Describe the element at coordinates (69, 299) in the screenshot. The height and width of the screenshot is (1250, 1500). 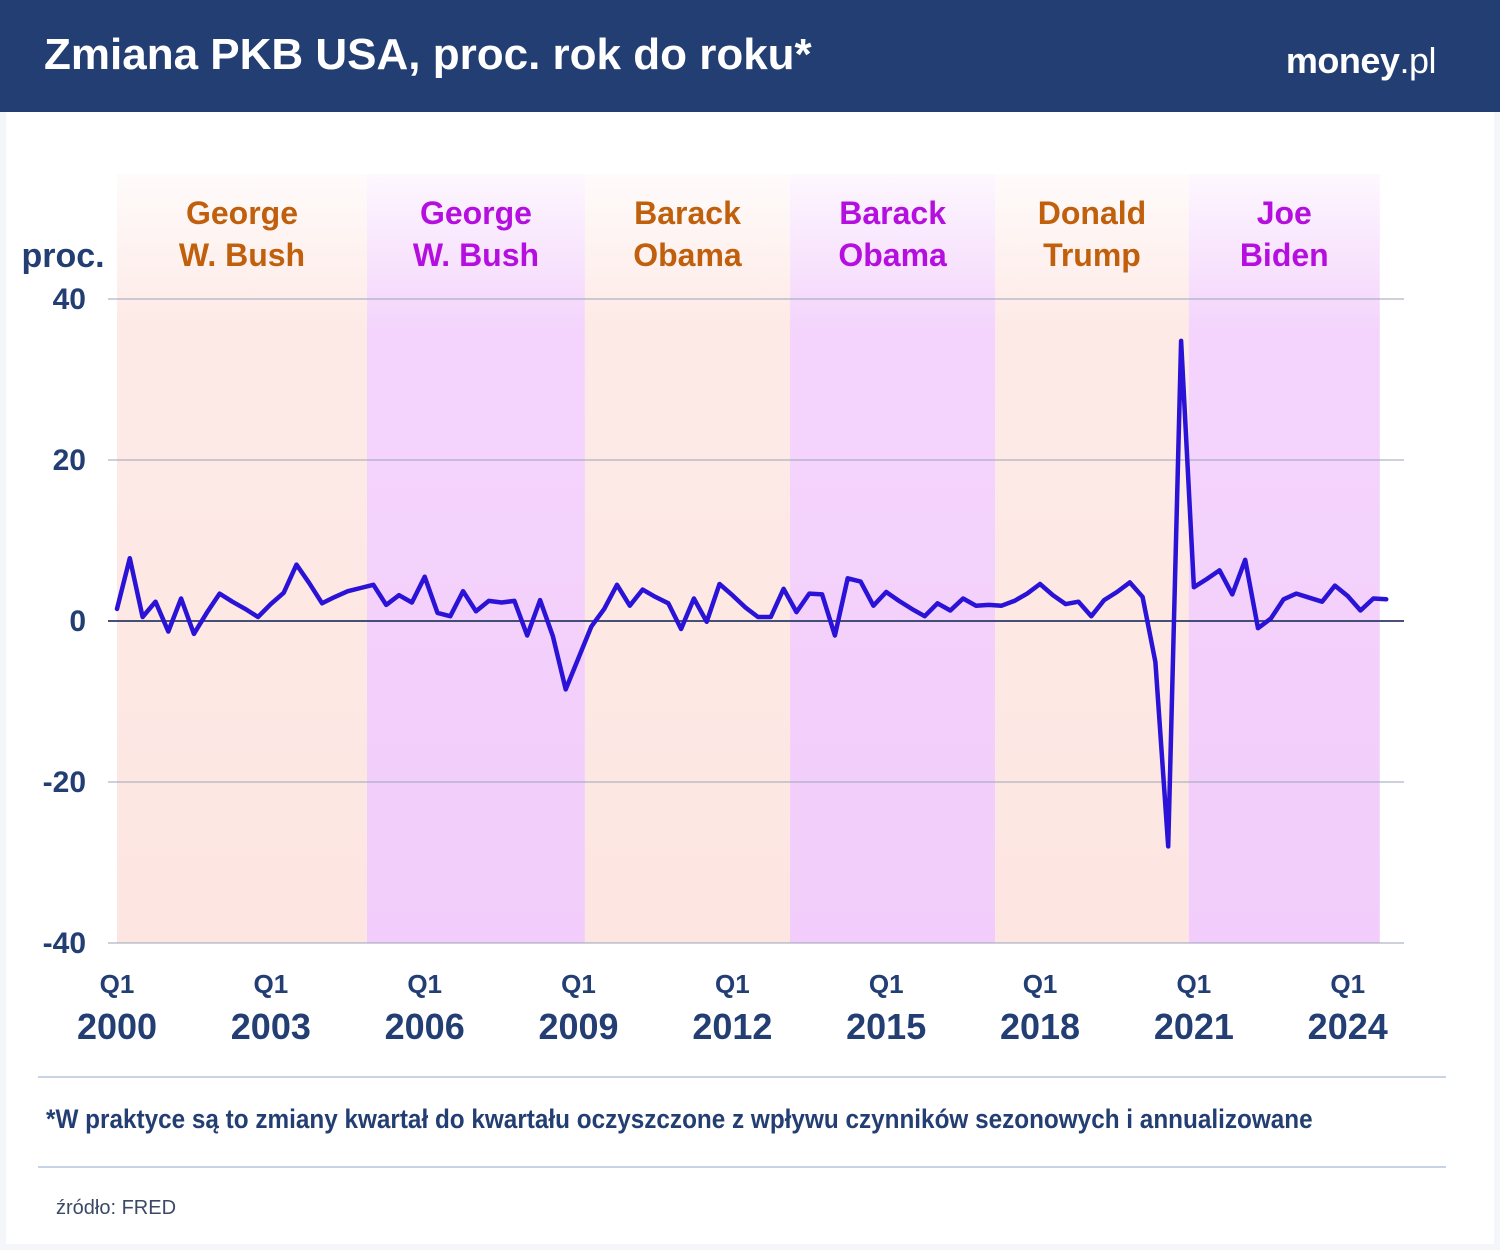
I see `y-tick-label: 40` at that location.